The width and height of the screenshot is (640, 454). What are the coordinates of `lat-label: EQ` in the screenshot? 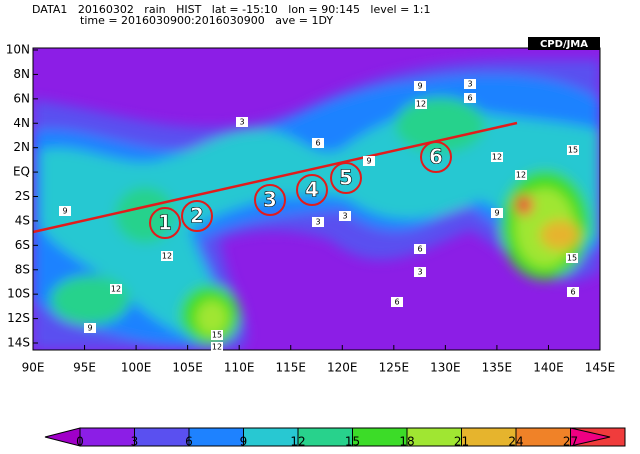 It's located at (21, 172).